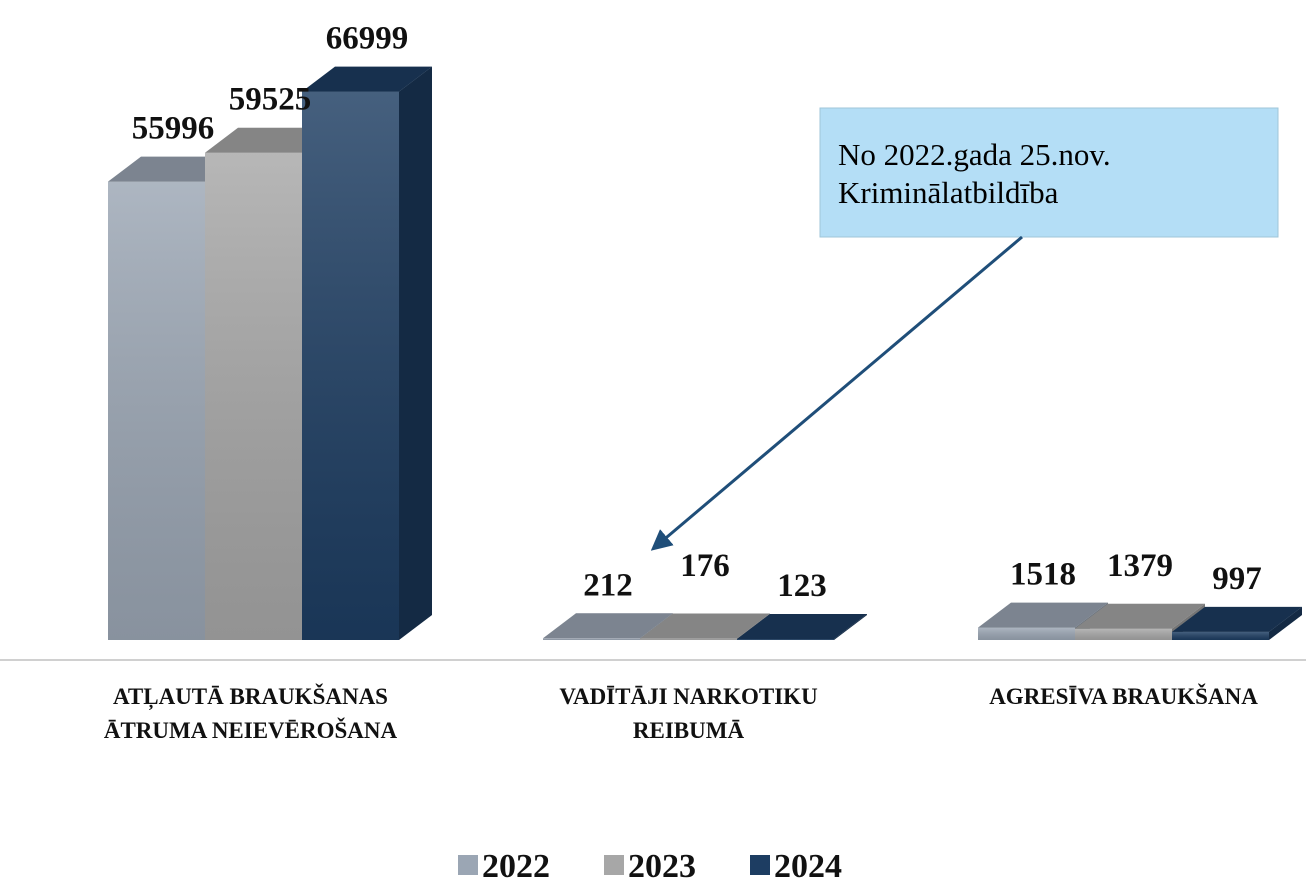 This screenshot has width=1306, height=886. Describe the element at coordinates (367, 39) in the screenshot. I see `value-label: 66999` at that location.